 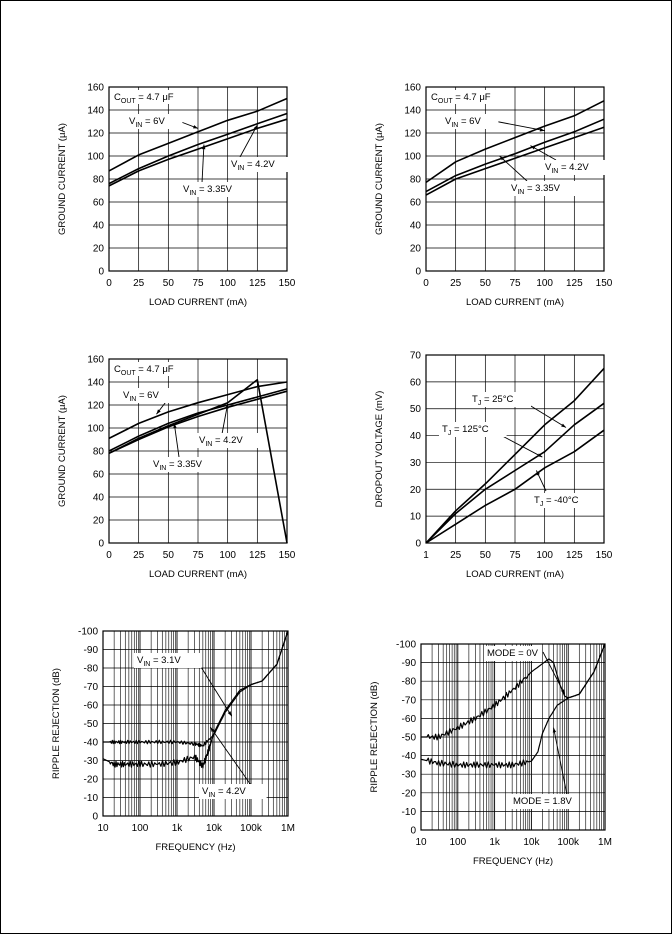 I want to click on annotation-label: TJ = 25°C, so click(x=493, y=400).